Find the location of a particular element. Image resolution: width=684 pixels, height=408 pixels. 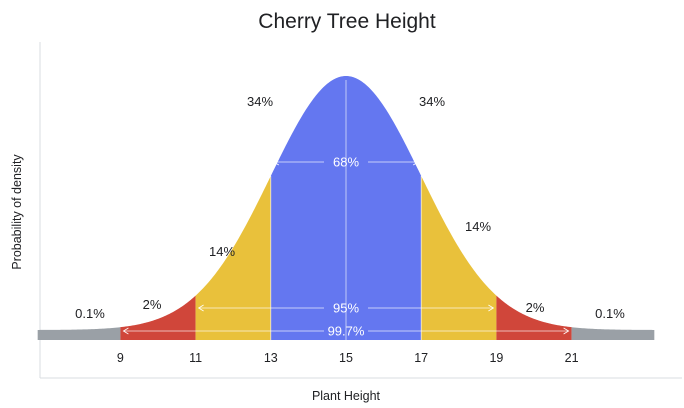

region-outer-left is located at coordinates (158, 317).